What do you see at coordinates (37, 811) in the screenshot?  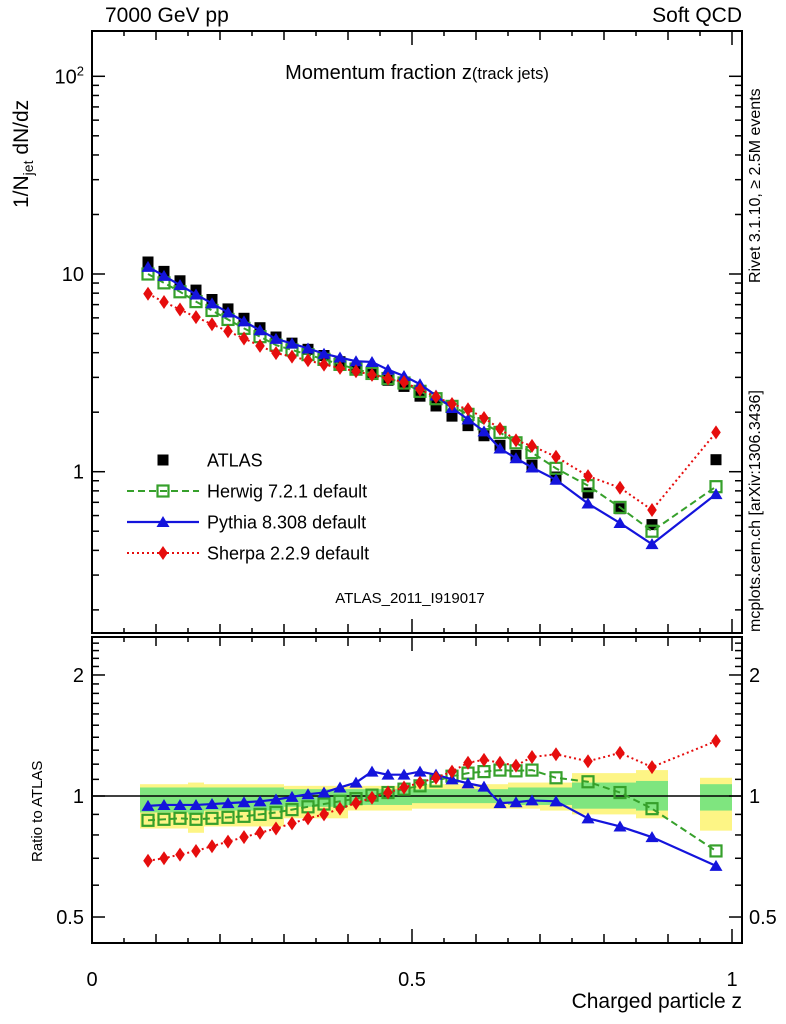 I see `y-axis-label-ratio: Ratio to ATLAS` at bounding box center [37, 811].